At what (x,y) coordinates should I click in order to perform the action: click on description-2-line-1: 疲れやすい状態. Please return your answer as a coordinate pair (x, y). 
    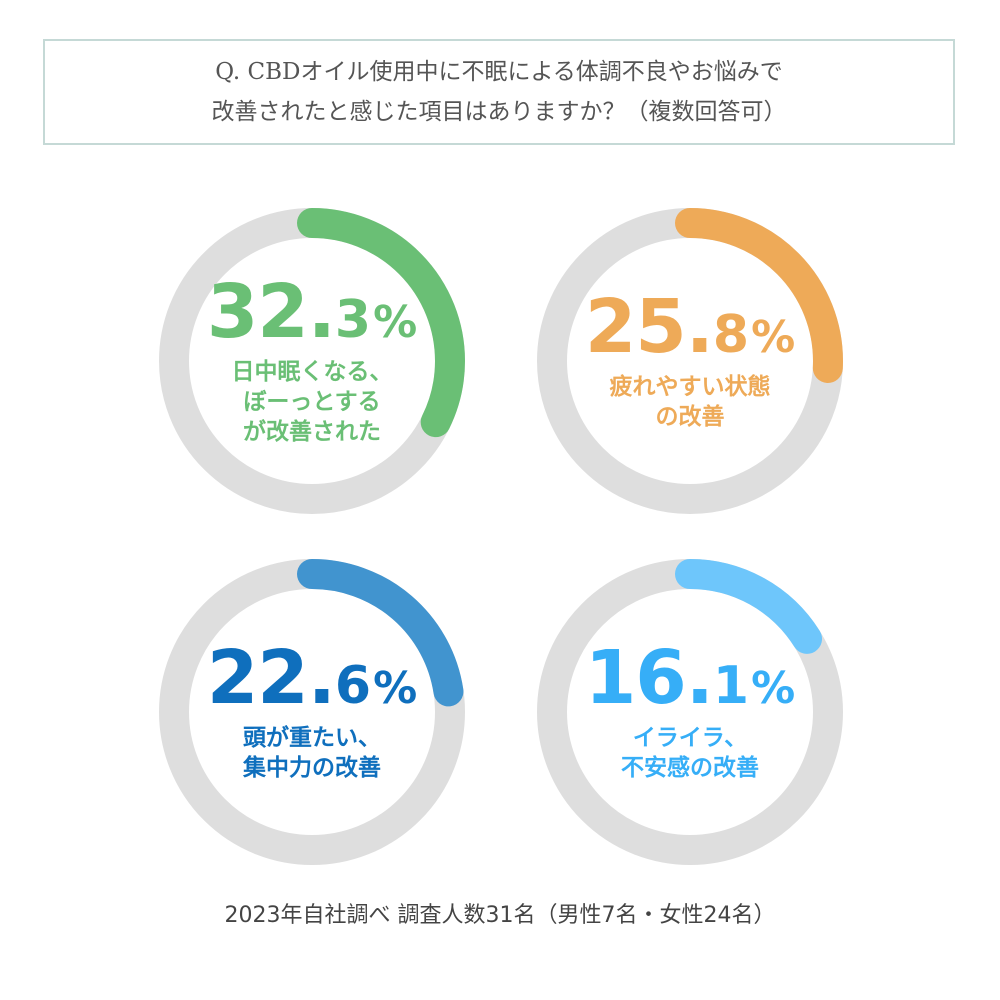
    Looking at the image, I should click on (690, 387).